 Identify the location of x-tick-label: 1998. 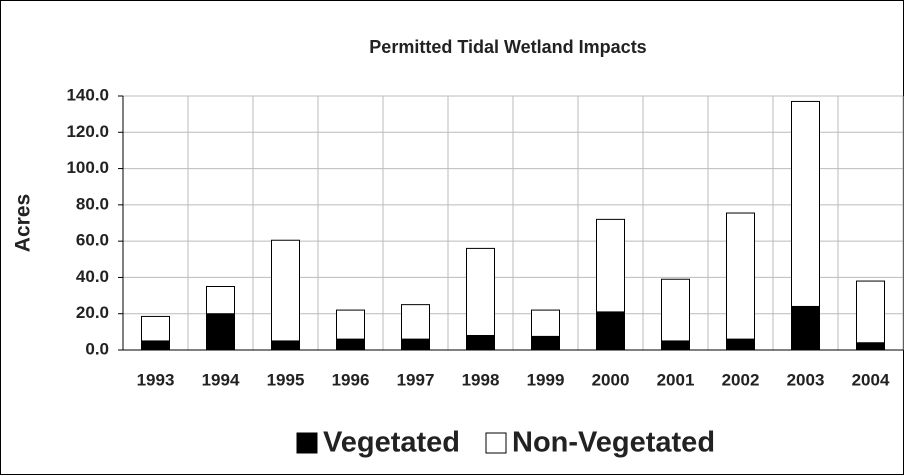
(481, 379).